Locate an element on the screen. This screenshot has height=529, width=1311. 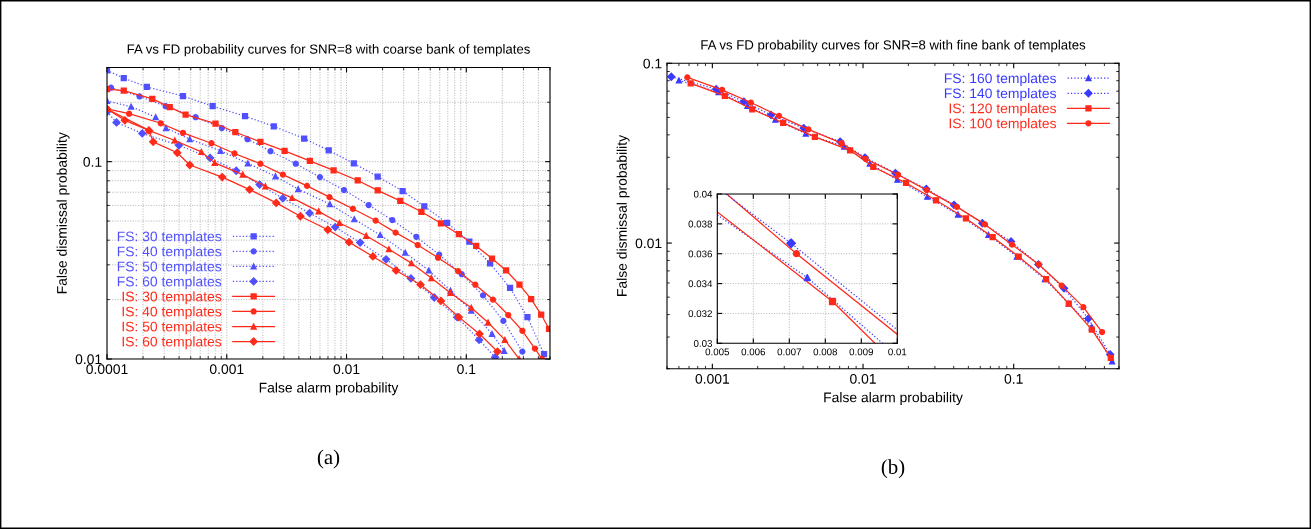
x-tick-label: 0.005 is located at coordinates (717, 352).